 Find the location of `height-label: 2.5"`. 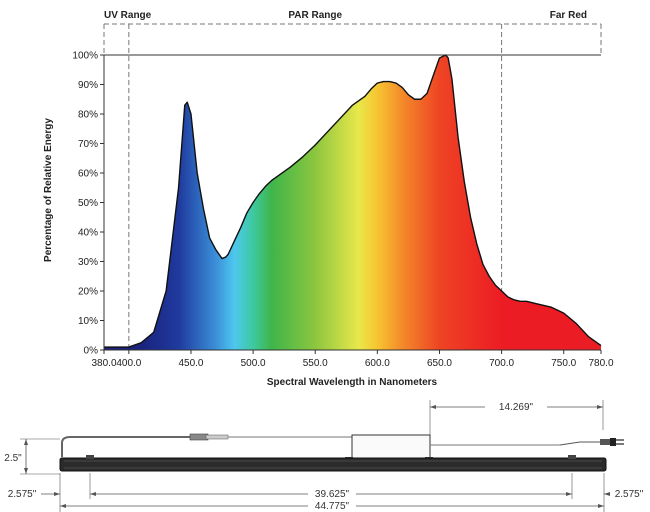

height-label: 2.5" is located at coordinates (13, 458).